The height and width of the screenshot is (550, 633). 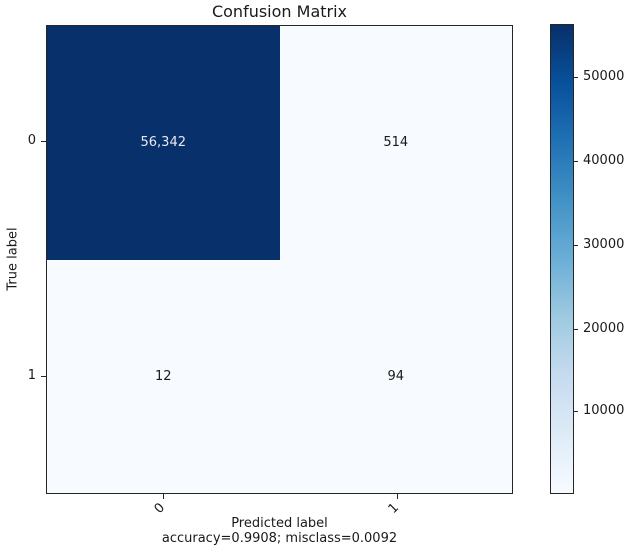 I want to click on cell-value: 12, so click(x=163, y=376).